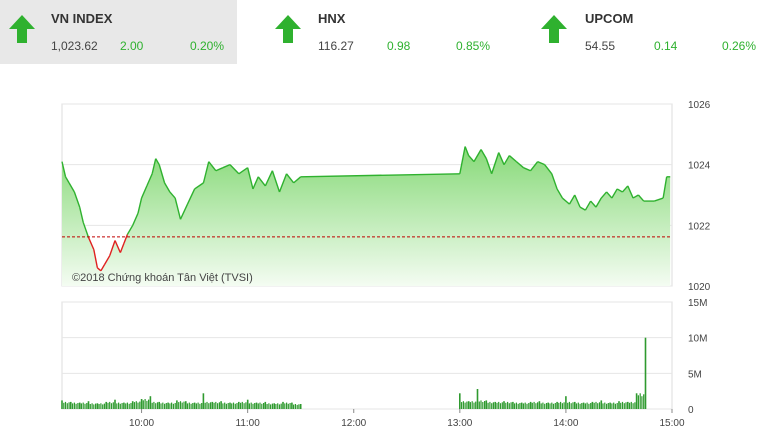 The image size is (769, 443). I want to click on volume-tick-label: 0, so click(691, 410).